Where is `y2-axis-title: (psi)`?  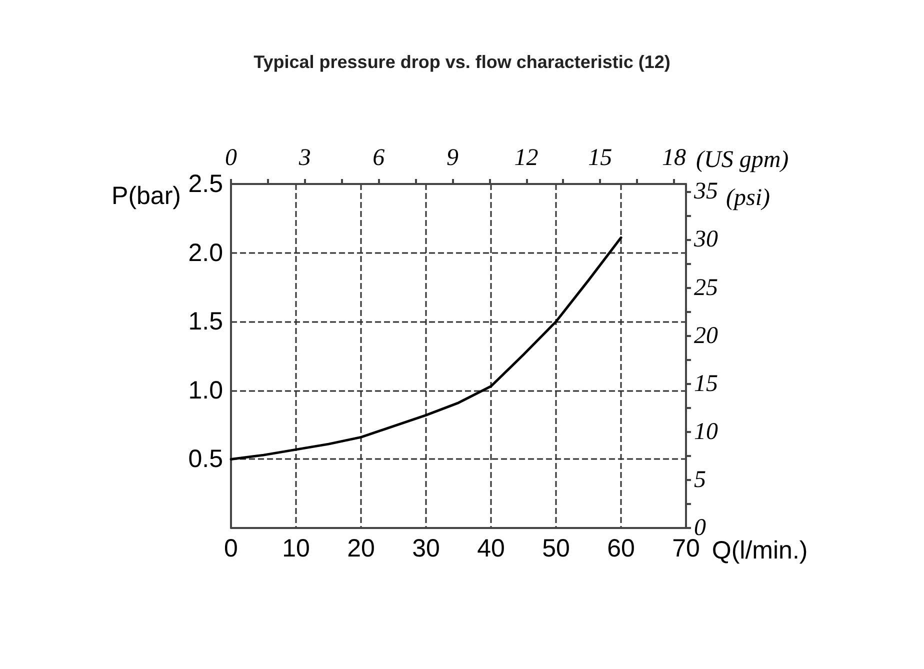 y2-axis-title: (psi) is located at coordinates (748, 198).